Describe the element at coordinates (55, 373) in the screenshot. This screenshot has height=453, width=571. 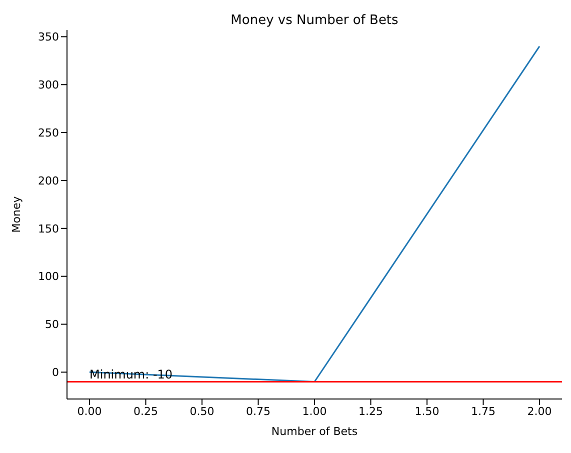
I see `y-tick-label: 0` at that location.